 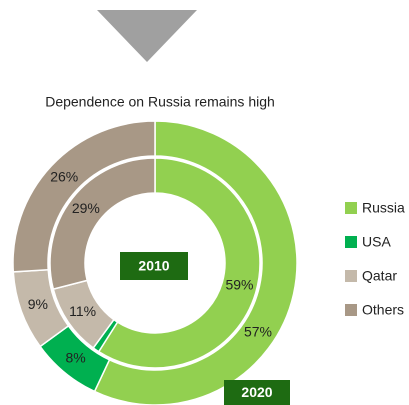 I want to click on data-label: 26%, so click(x=64, y=176).